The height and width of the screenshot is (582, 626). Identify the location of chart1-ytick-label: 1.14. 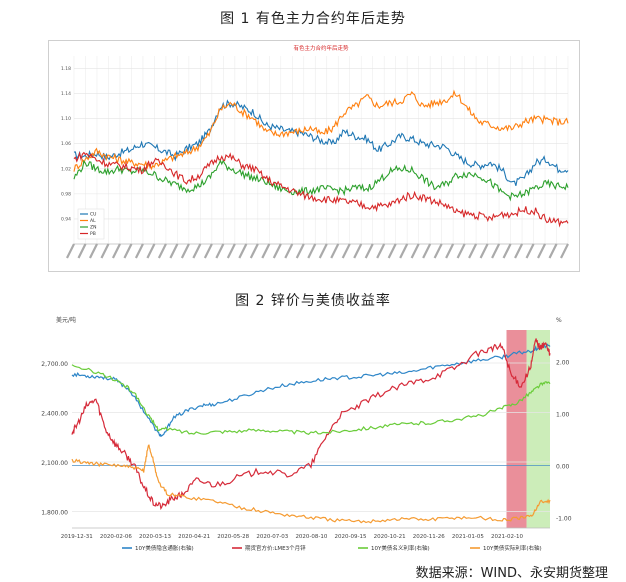
(66, 94).